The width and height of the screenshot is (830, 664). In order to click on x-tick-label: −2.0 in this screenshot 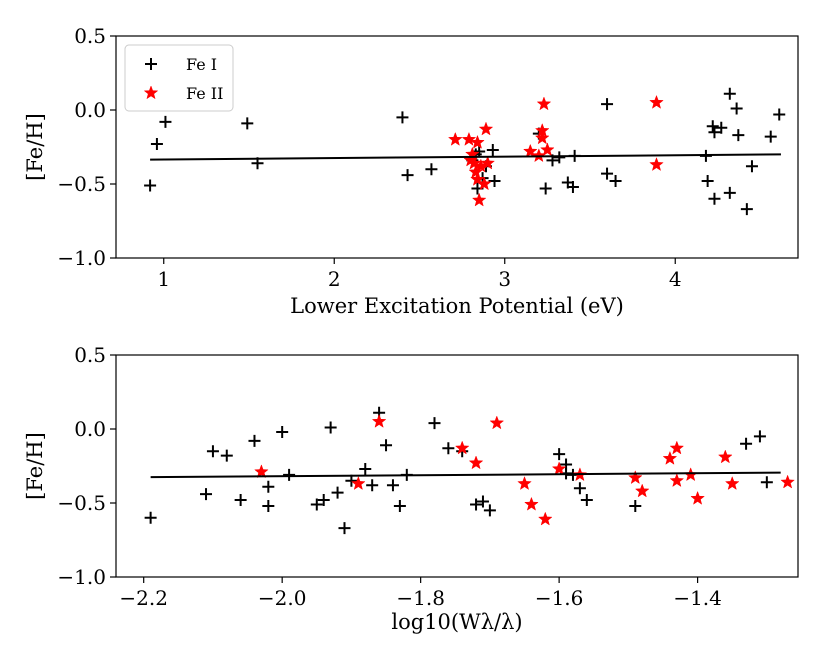, I will do `click(282, 598)`.